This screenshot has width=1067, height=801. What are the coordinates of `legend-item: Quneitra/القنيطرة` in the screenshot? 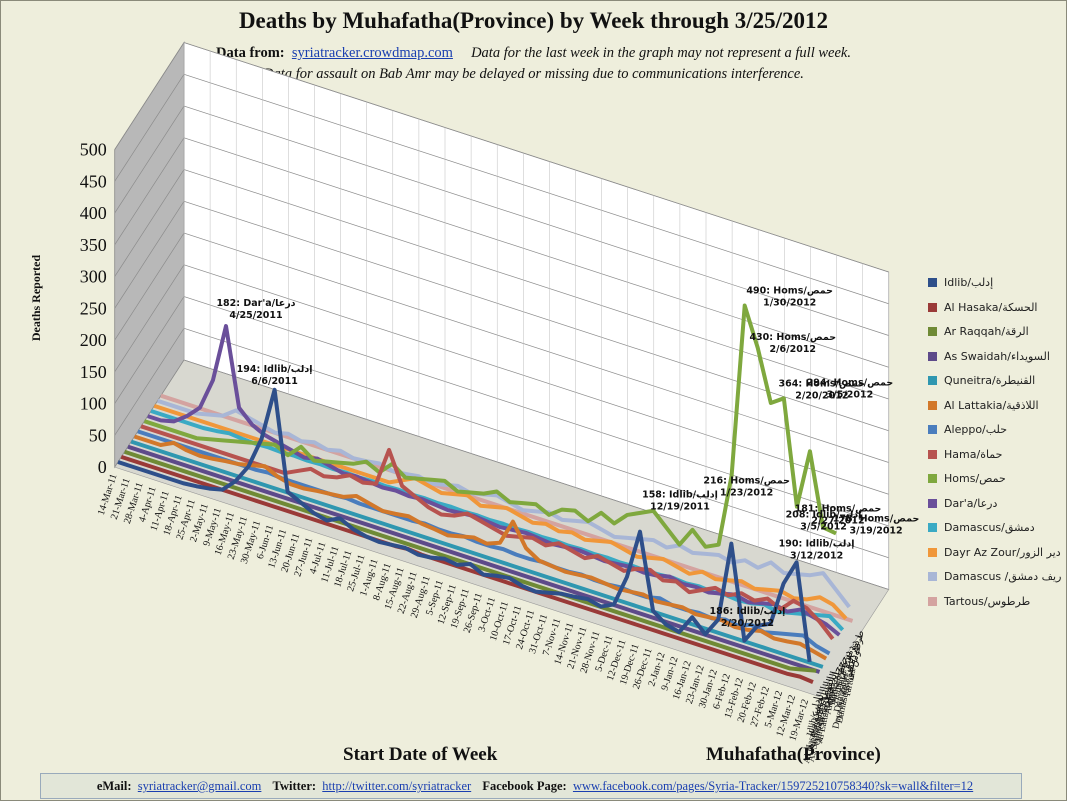 It's located at (994, 386).